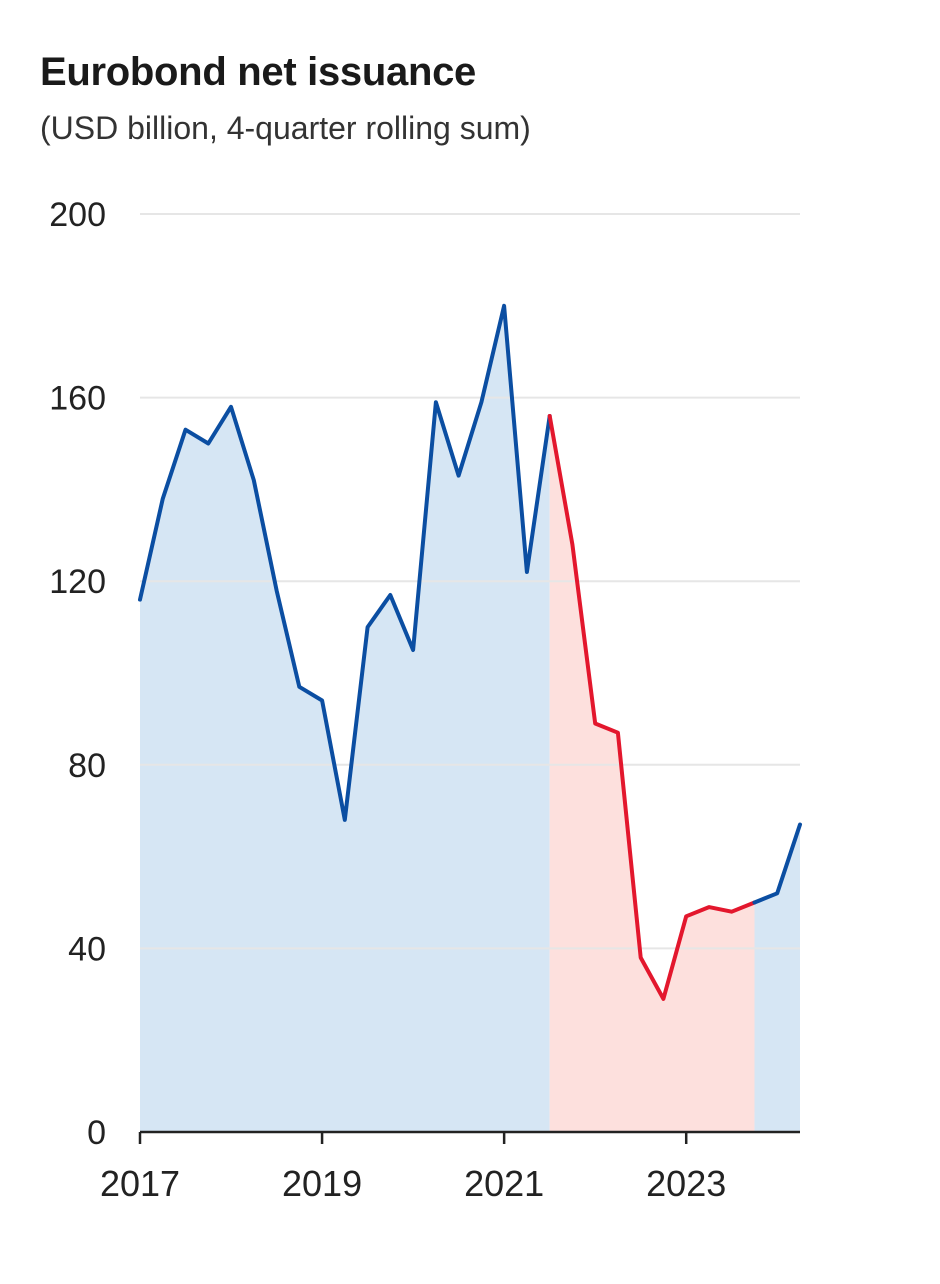 Image resolution: width=940 pixels, height=1284 pixels. I want to click on series-after-line, so click(777, 863).